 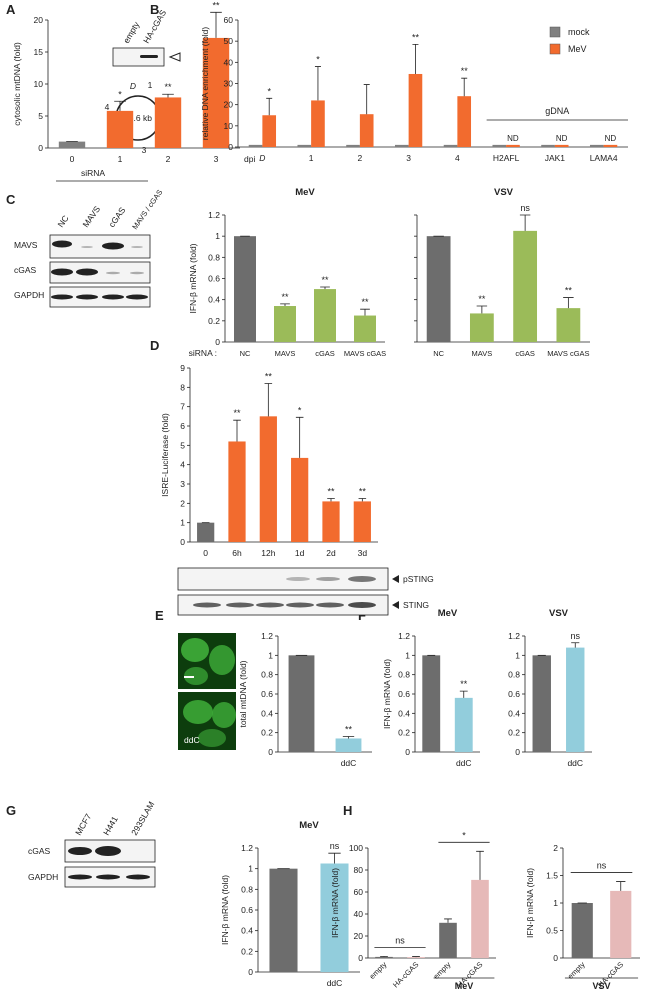 What do you see at coordinates (43, 877) in the screenshot?
I see `row-label: GAPDH` at bounding box center [43, 877].